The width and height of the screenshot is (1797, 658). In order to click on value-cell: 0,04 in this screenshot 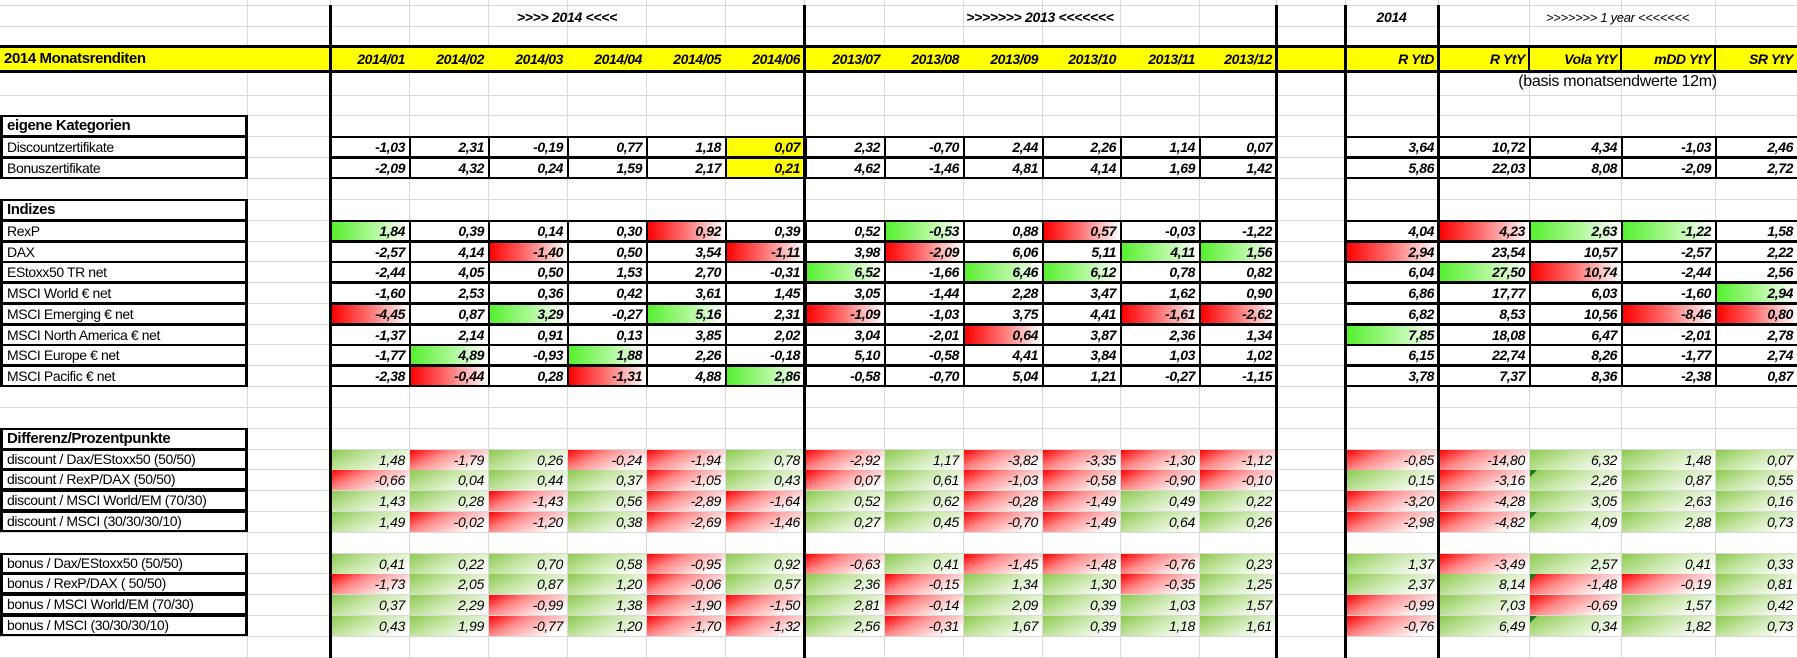, I will do `click(449, 480)`.